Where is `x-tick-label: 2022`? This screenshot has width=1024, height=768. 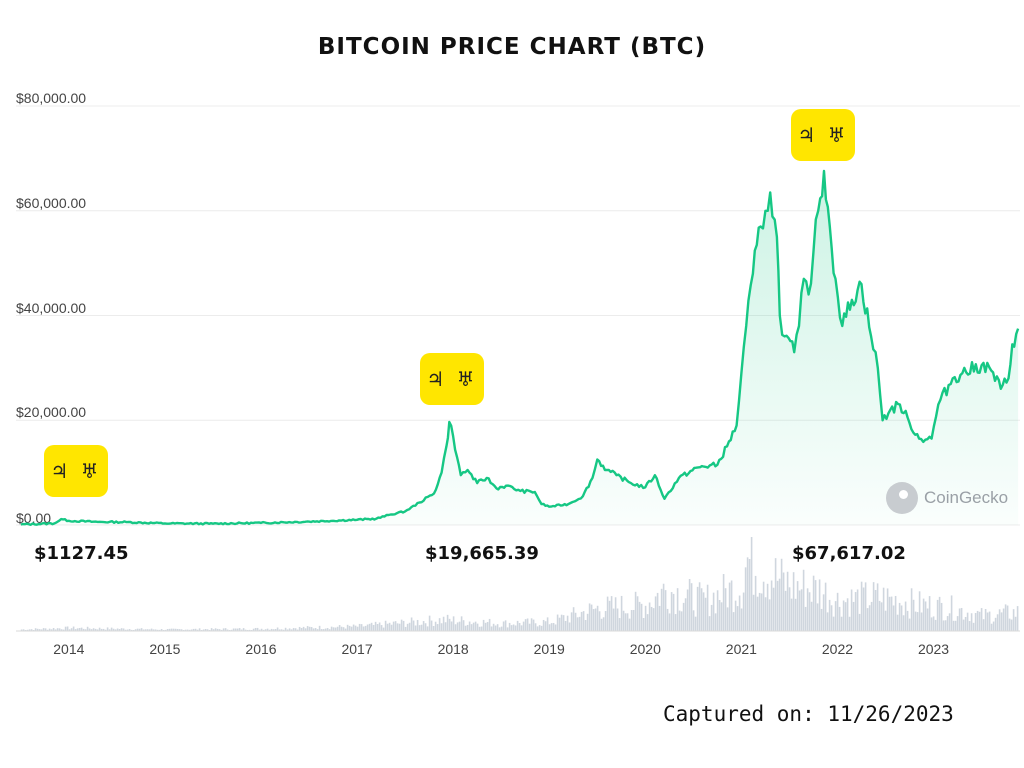
x-tick-label: 2022 is located at coordinates (837, 649).